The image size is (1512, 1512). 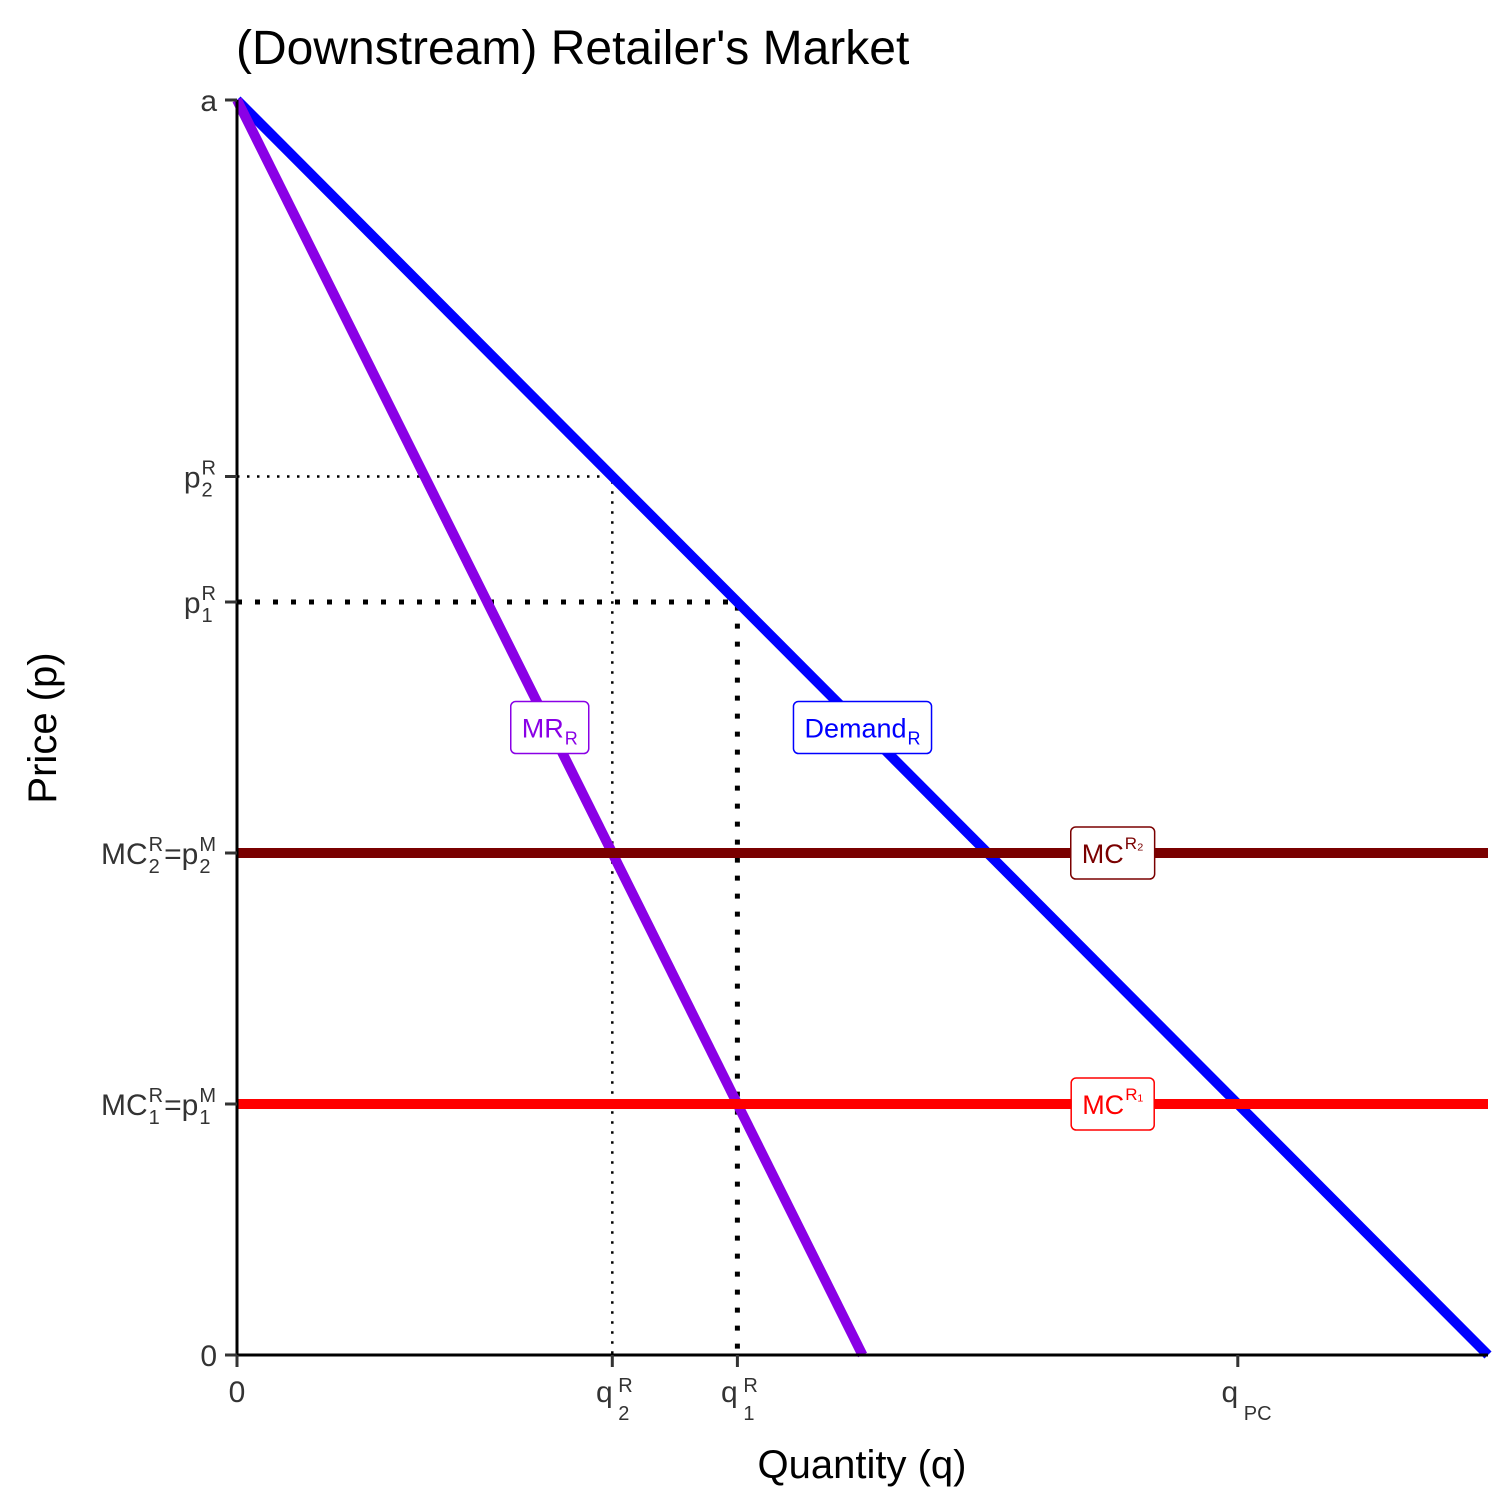 I want to click on y-tick-label: a, so click(x=208, y=101).